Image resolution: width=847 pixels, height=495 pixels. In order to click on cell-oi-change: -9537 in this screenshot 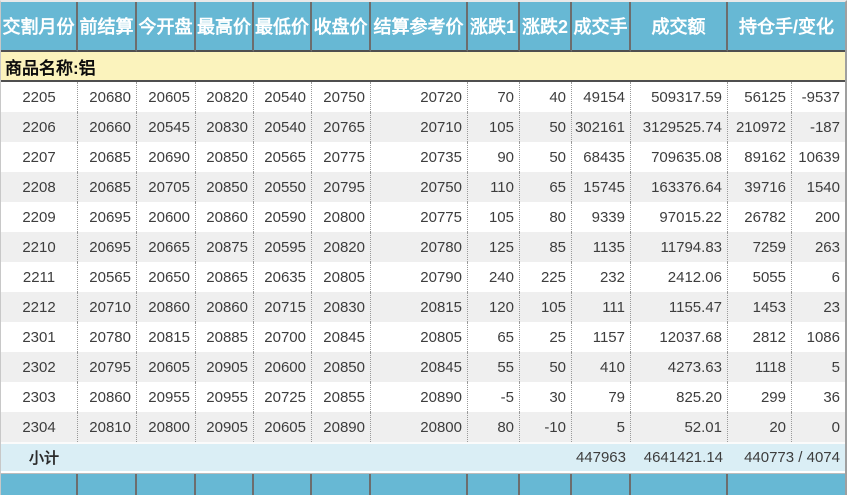, I will do `click(820, 97)`.